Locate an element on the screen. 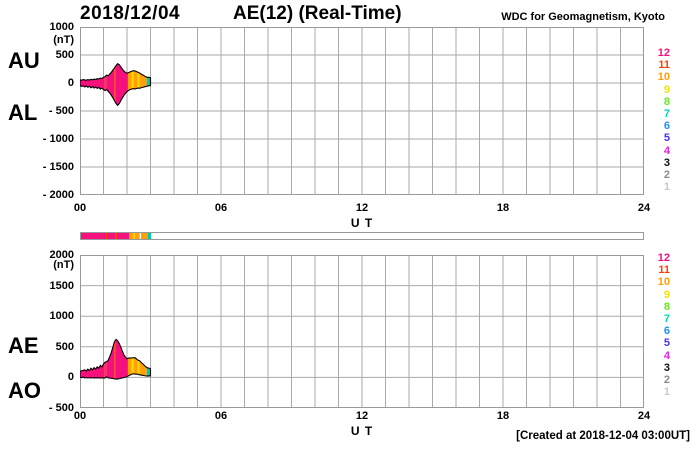  au-series-label: AU is located at coordinates (24, 60).